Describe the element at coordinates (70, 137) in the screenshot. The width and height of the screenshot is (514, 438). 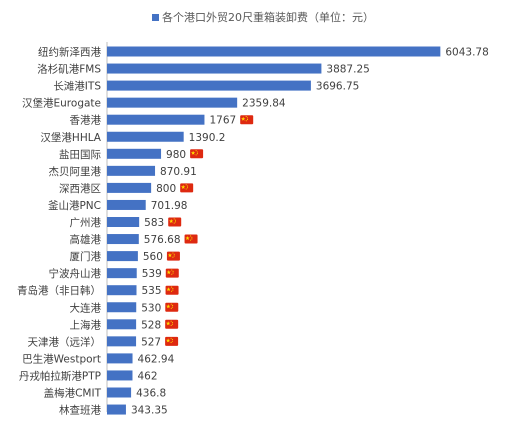
I see `category-label: 汉堡港HHLA` at that location.